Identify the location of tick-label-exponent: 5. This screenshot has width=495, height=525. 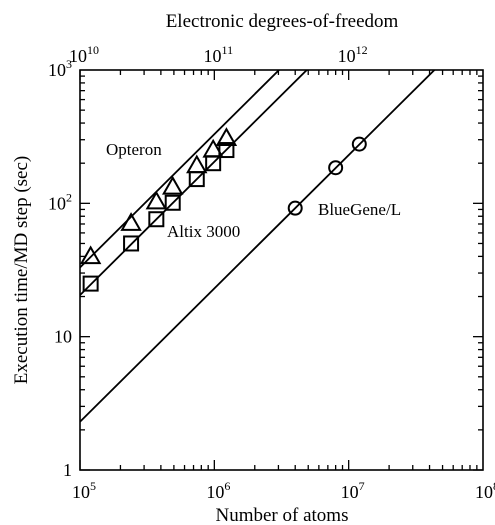
(93, 486).